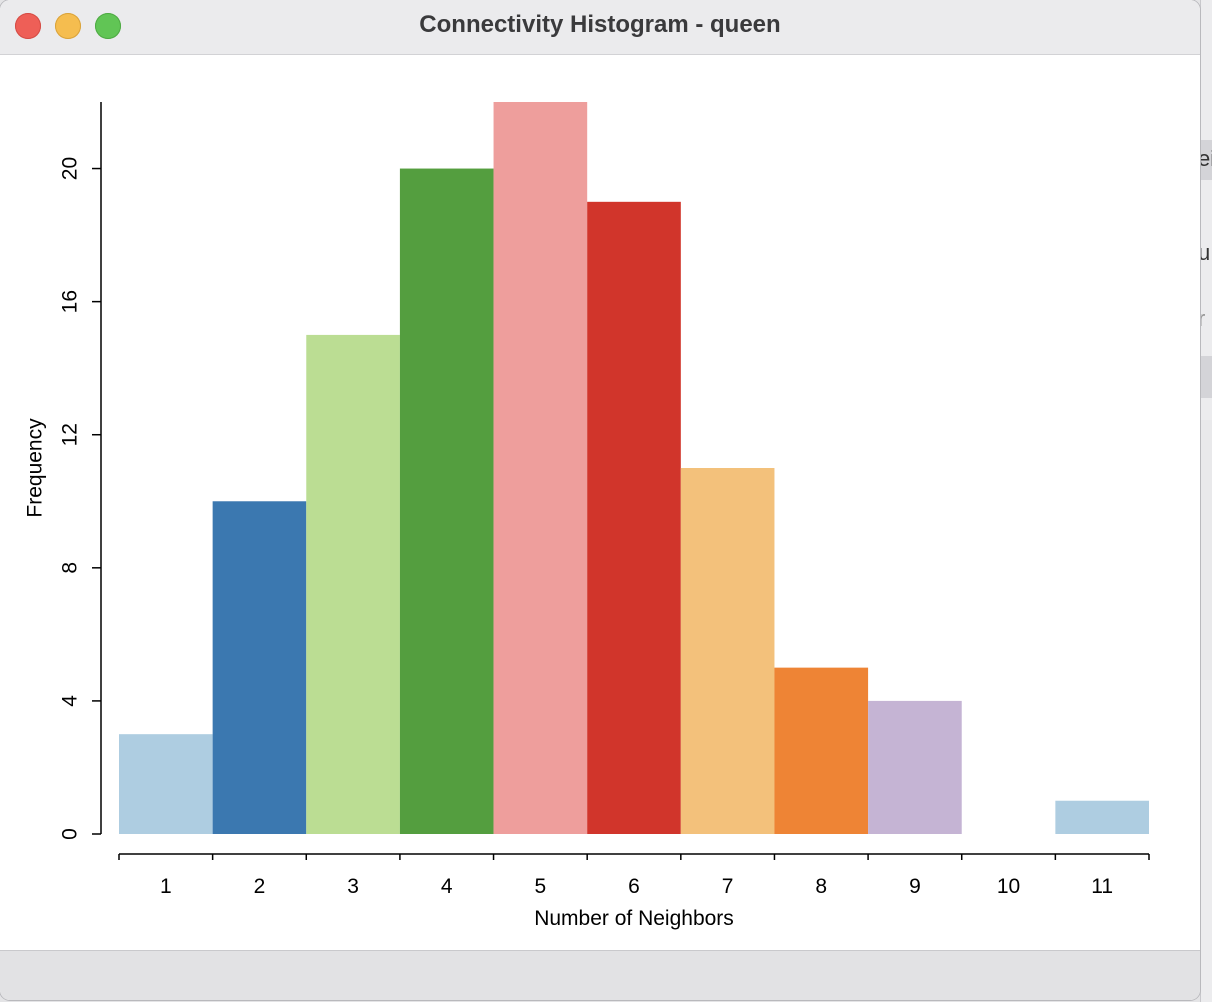 This screenshot has width=1212, height=1002. What do you see at coordinates (1204, 252) in the screenshot?
I see `background-window-text: u` at bounding box center [1204, 252].